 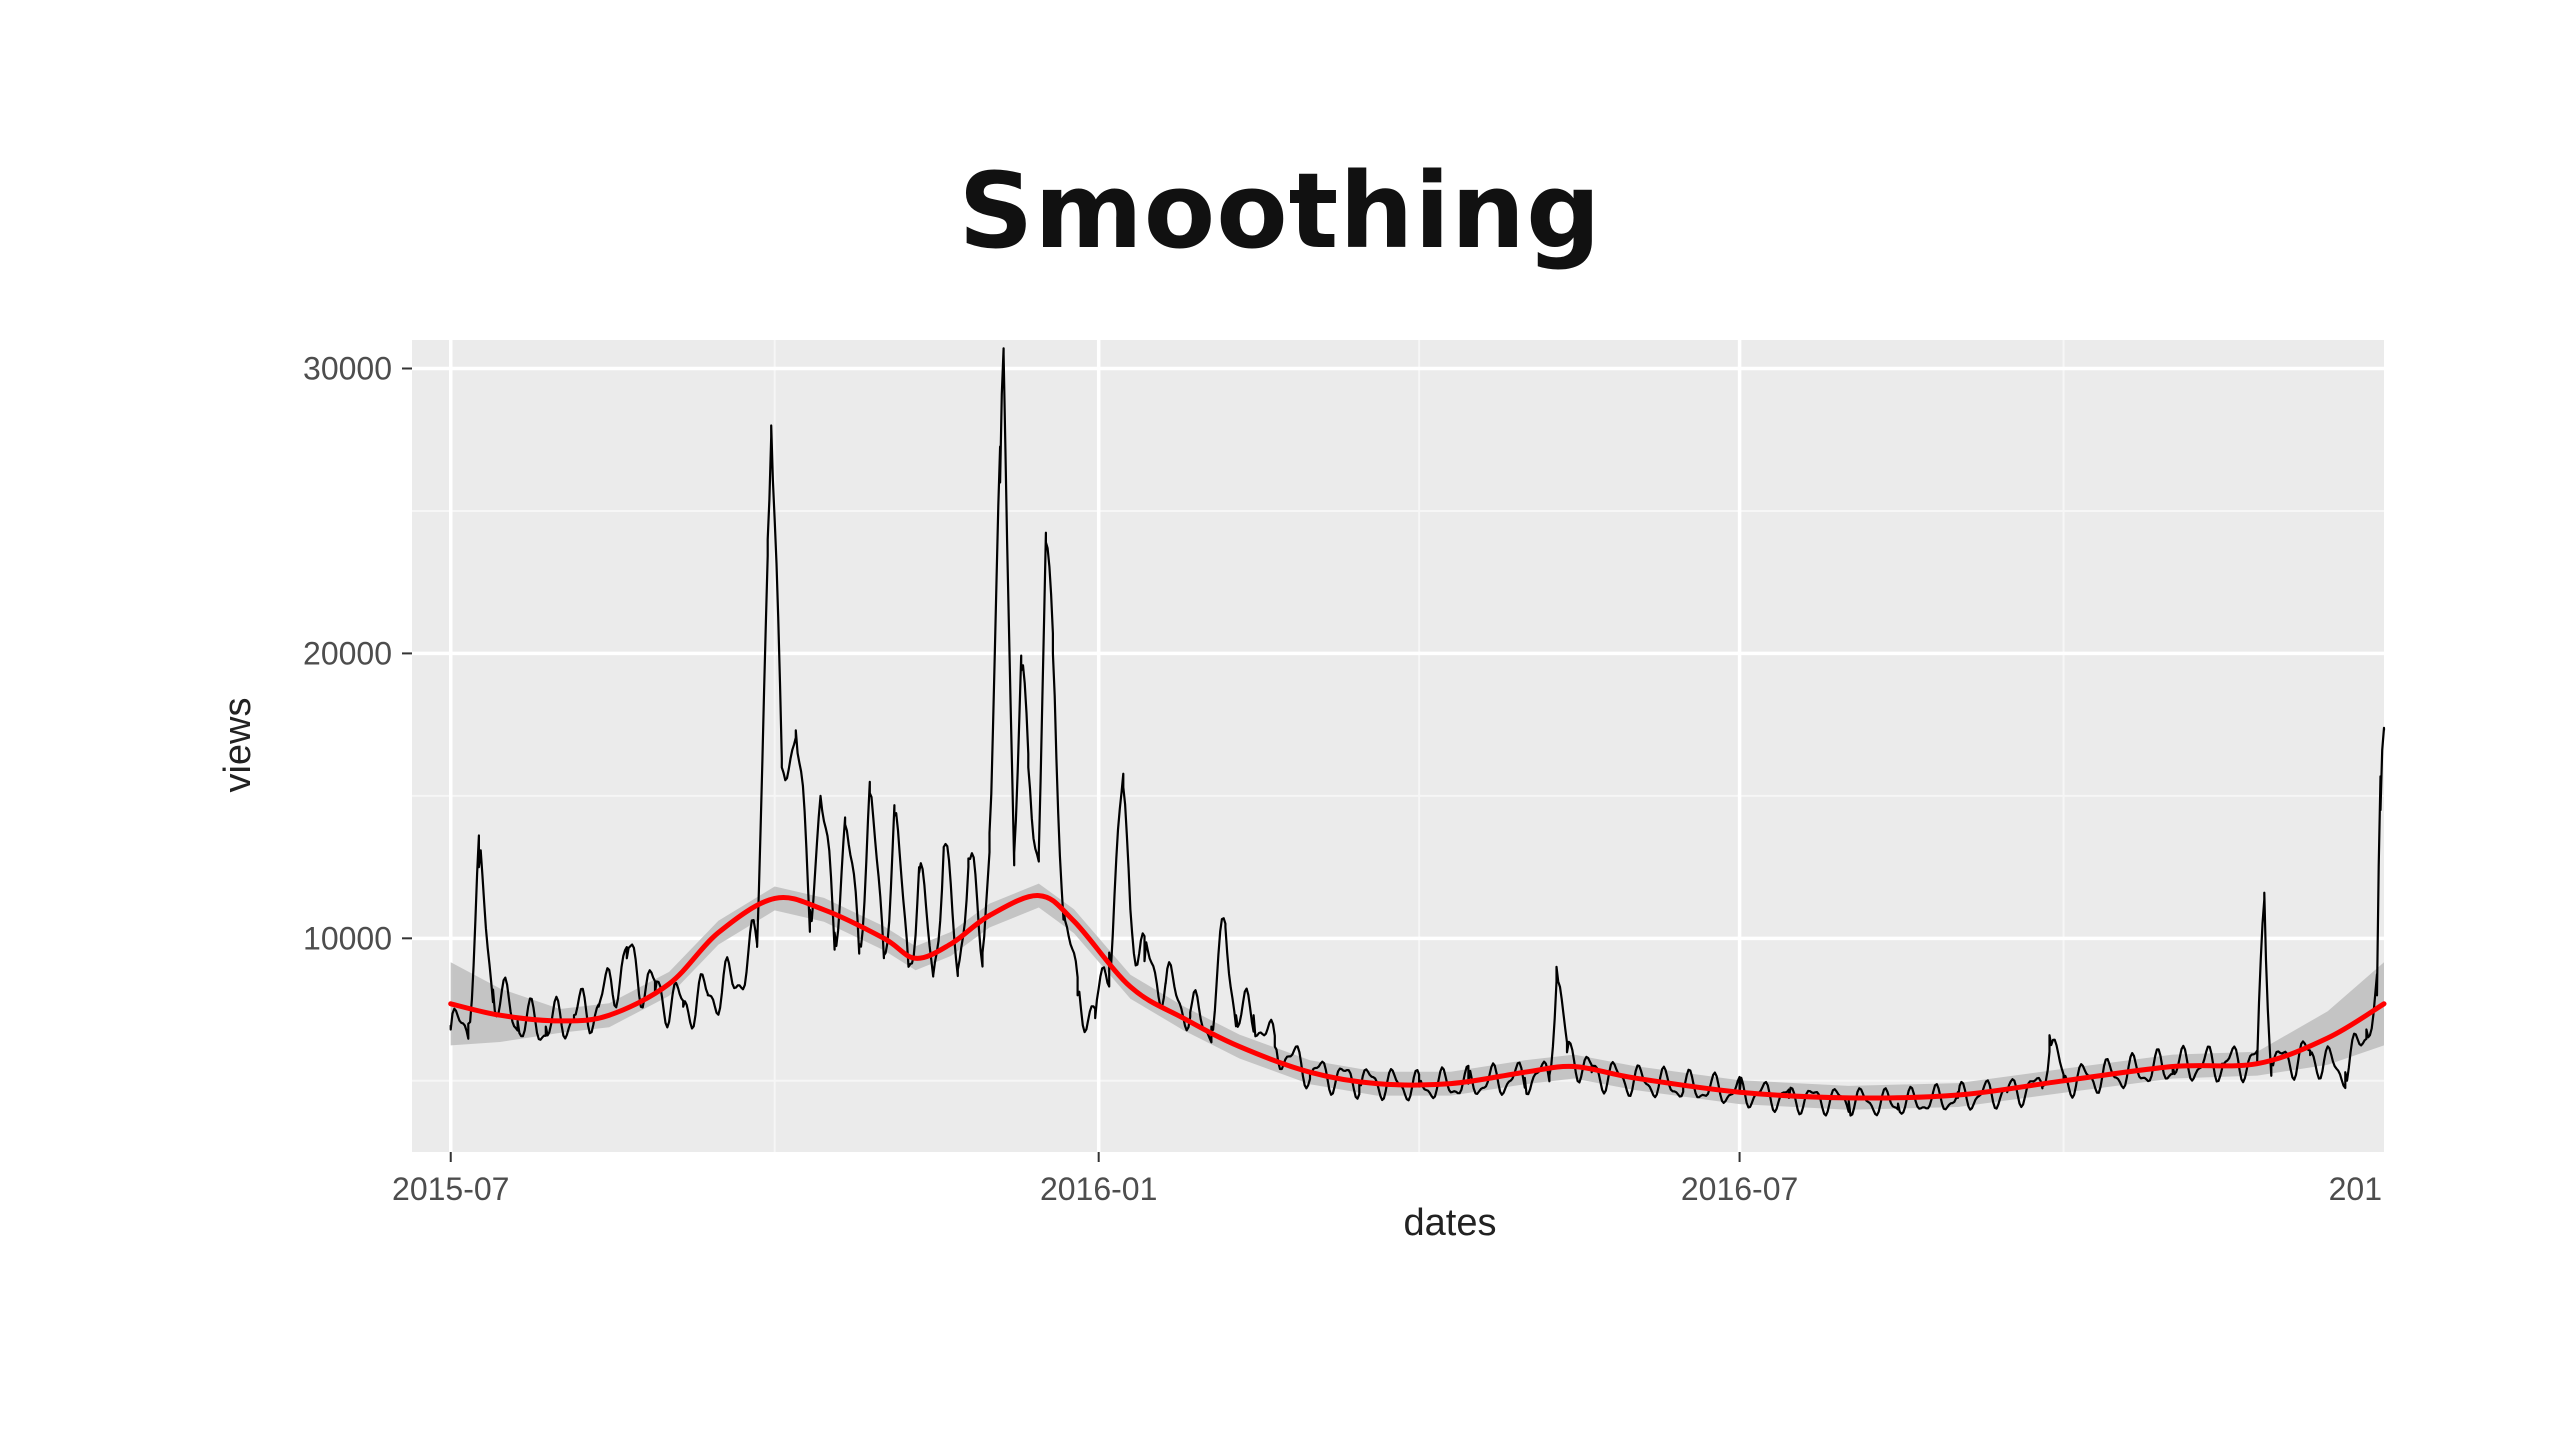 I want to click on y-tick-label-2: 30000, so click(x=347, y=368).